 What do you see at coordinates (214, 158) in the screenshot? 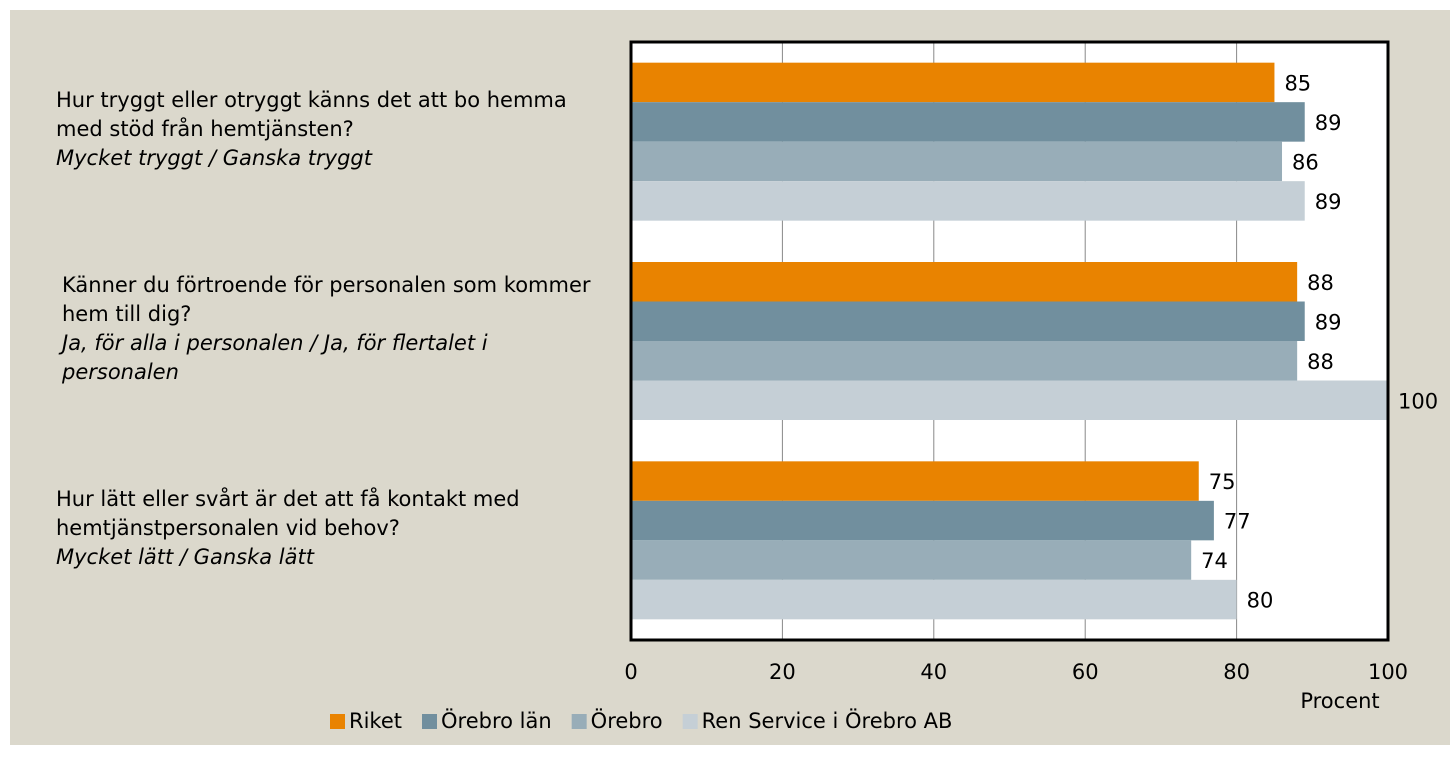
I see `answer-note: Mycket tryggt / Ganska tryggt` at bounding box center [214, 158].